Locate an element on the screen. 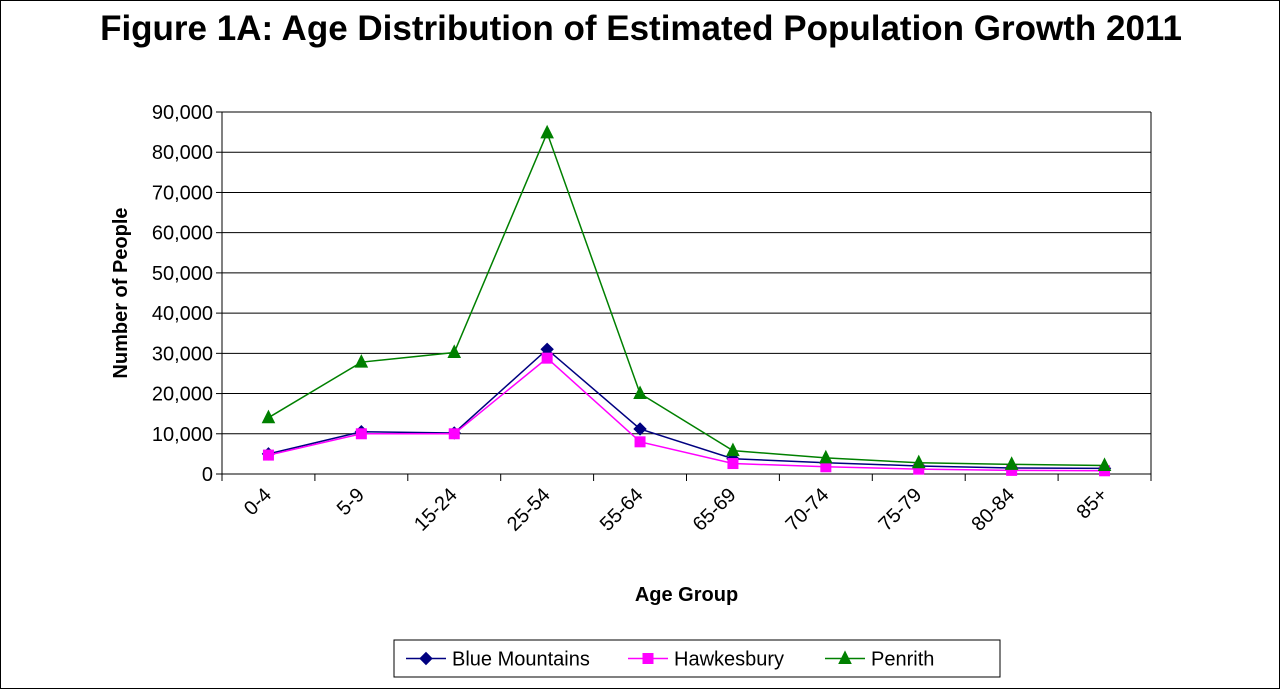  x-tick-label: 0-4 is located at coordinates (258, 502).